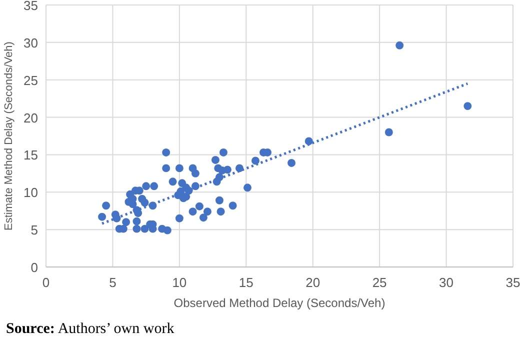 Image resolution: width=520 pixels, height=339 pixels. I want to click on x-tick-label: 10, so click(179, 282).